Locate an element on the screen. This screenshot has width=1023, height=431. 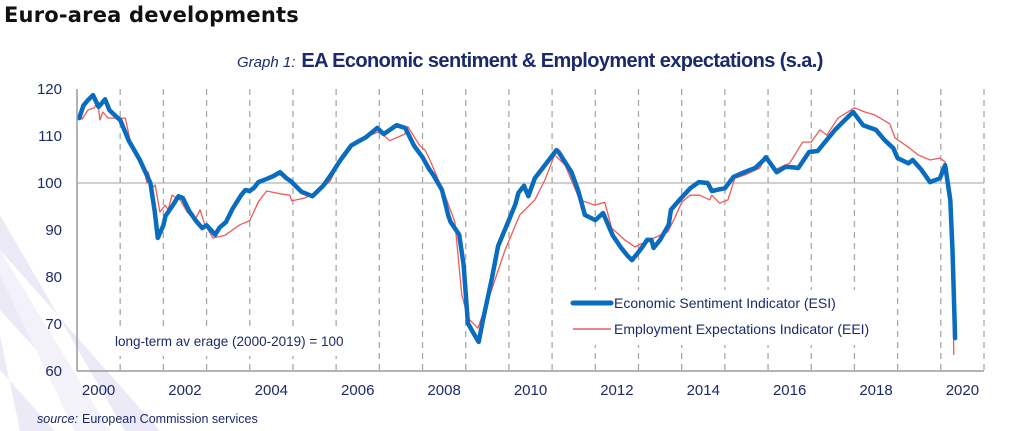
annotation-background is located at coordinates (227, 341).